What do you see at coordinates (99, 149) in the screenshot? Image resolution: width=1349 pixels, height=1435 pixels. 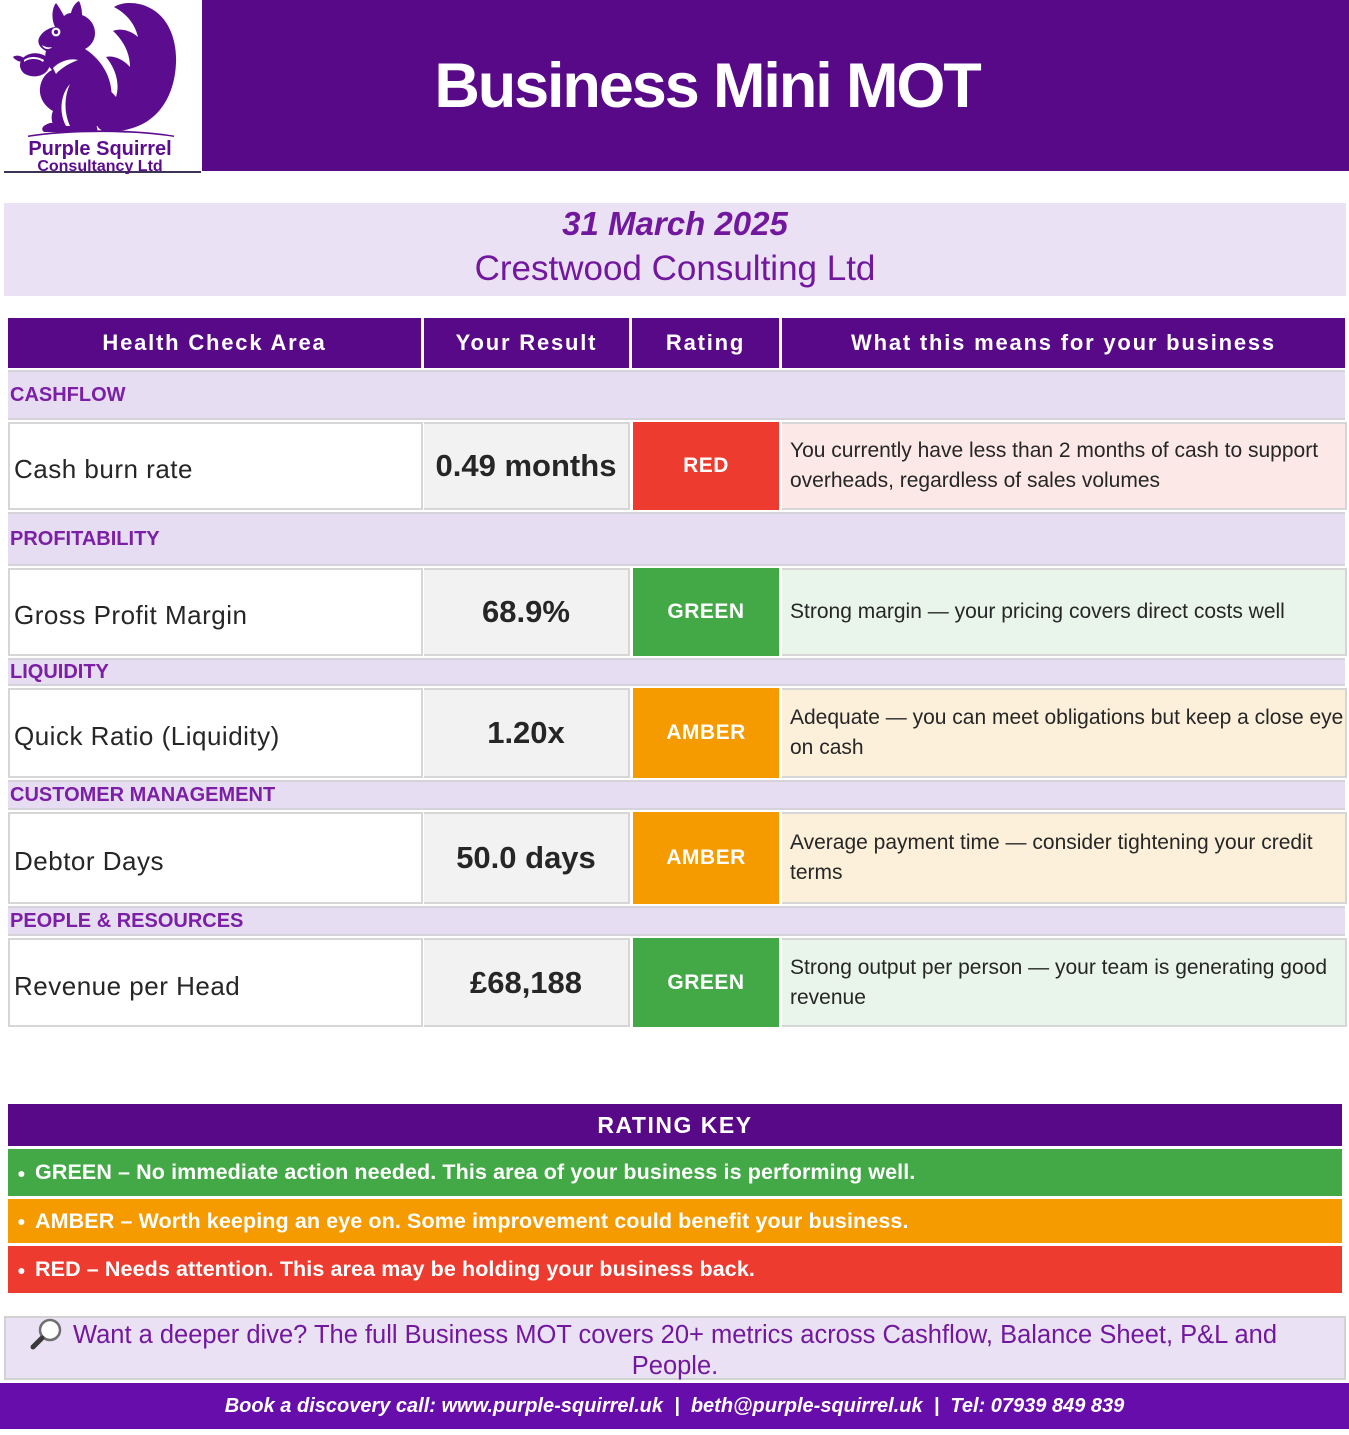 I see `svg-text: Purple Squirrel` at bounding box center [99, 149].